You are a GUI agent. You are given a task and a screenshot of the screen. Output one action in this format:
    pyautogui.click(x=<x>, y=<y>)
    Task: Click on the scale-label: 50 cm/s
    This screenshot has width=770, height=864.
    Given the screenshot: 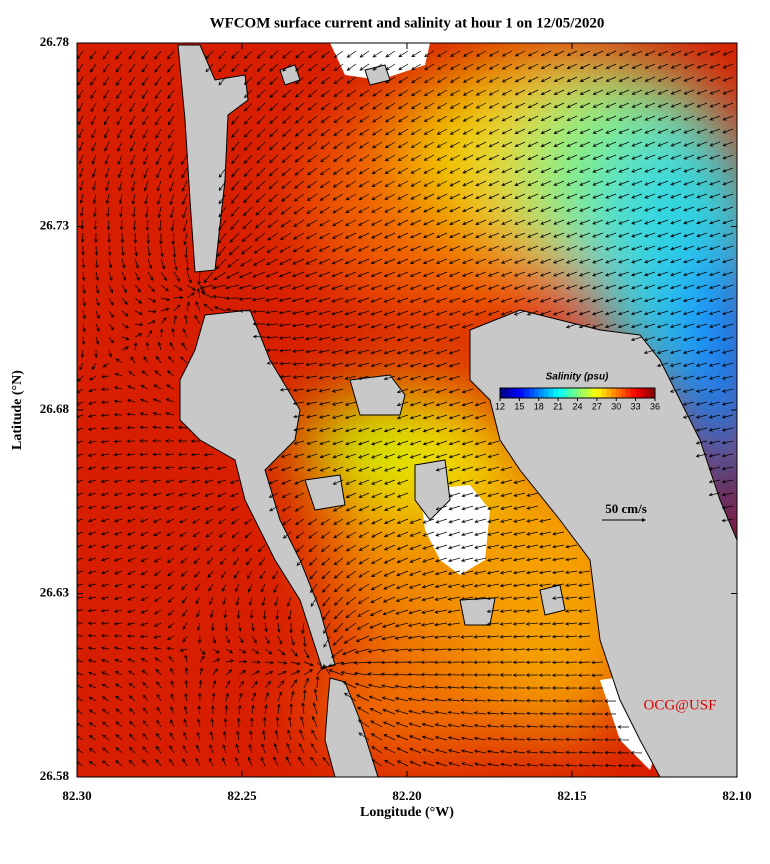 What is the action you would take?
    pyautogui.click(x=626, y=508)
    